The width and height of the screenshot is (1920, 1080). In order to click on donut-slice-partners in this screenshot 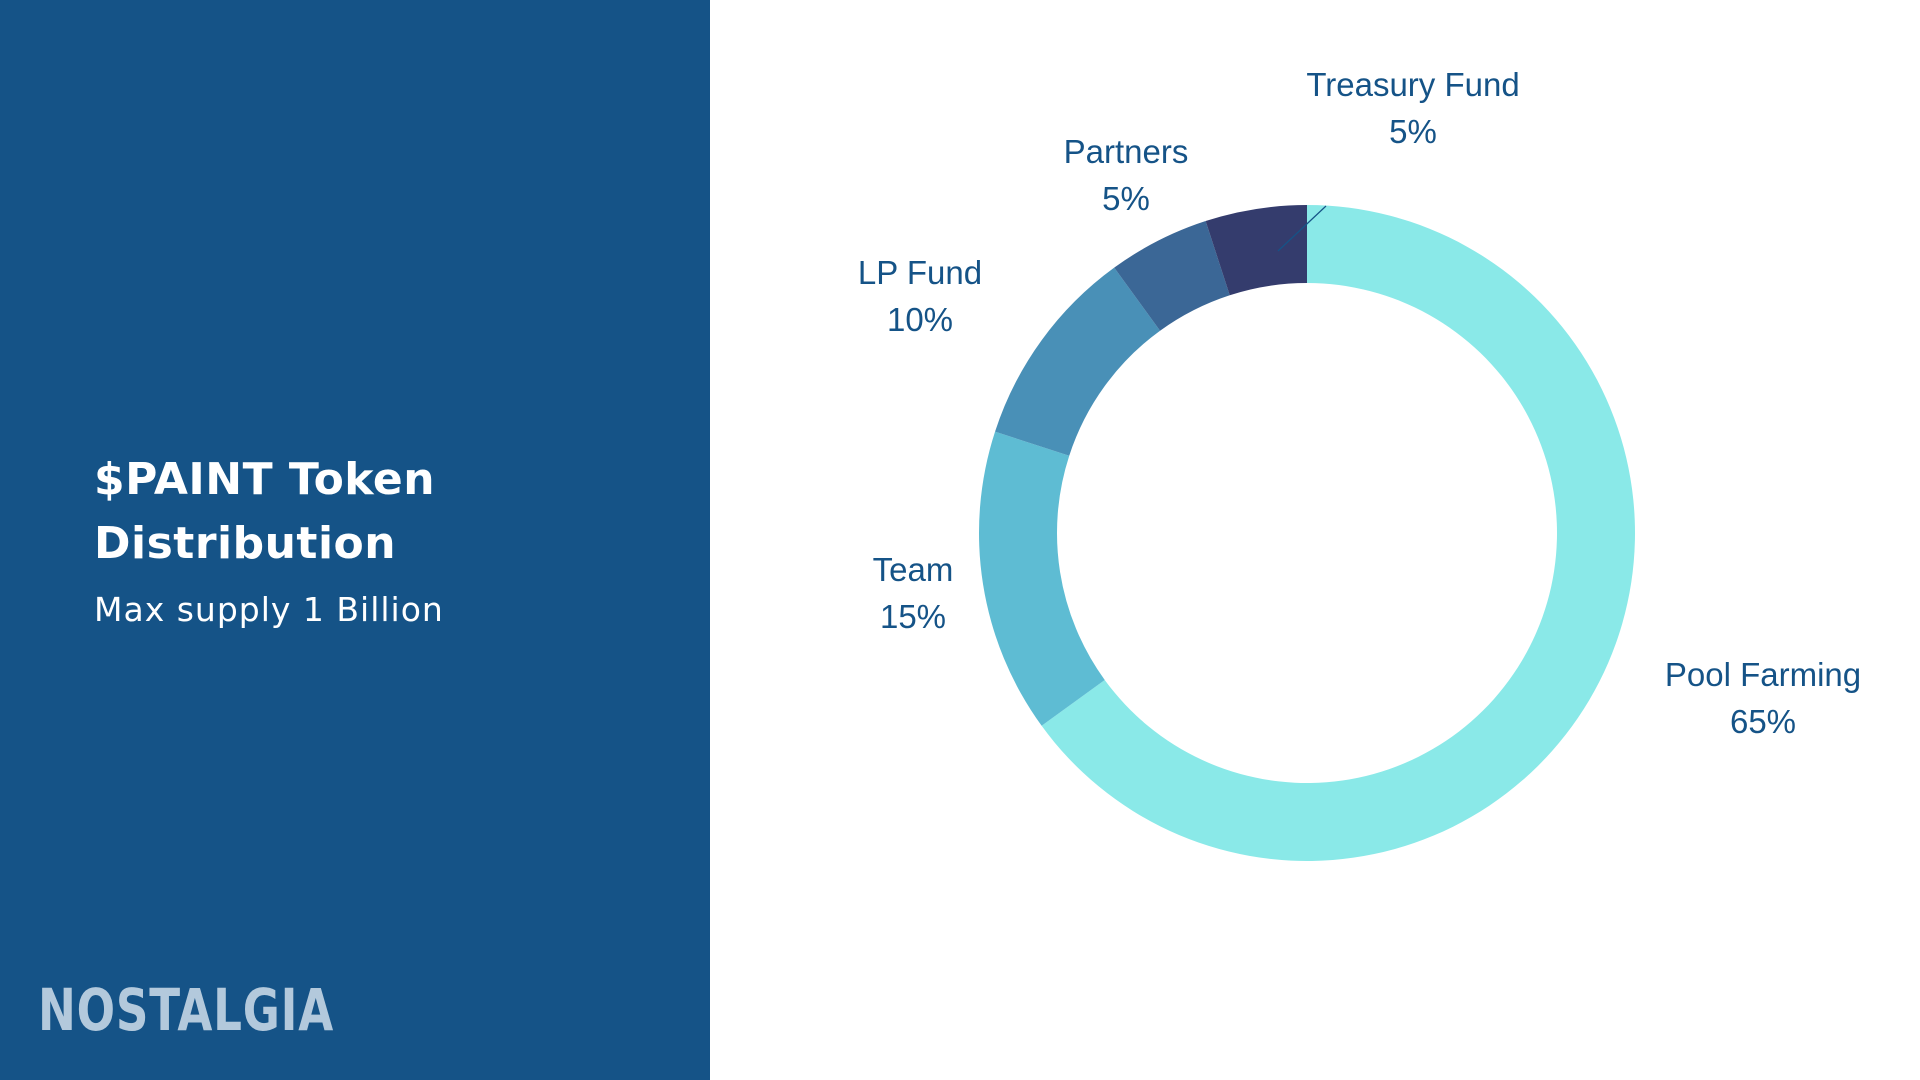, I will do `click(1172, 276)`.